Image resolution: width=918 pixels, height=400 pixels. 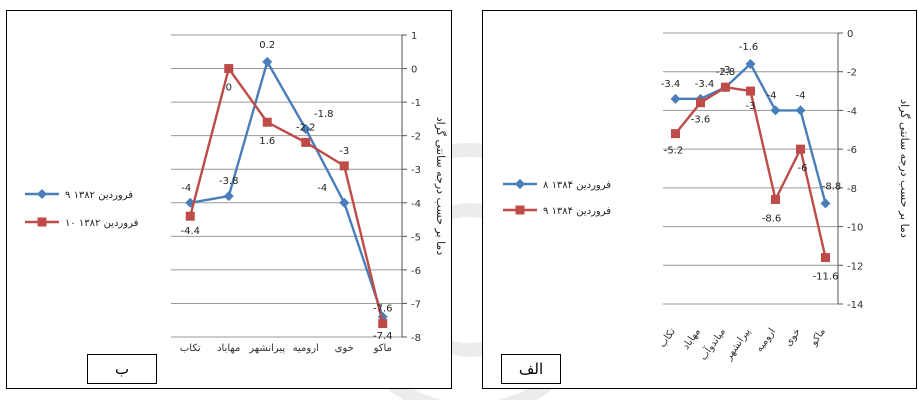 What do you see at coordinates (383, 336) in the screenshot?
I see `data-label: -7.4` at bounding box center [383, 336].